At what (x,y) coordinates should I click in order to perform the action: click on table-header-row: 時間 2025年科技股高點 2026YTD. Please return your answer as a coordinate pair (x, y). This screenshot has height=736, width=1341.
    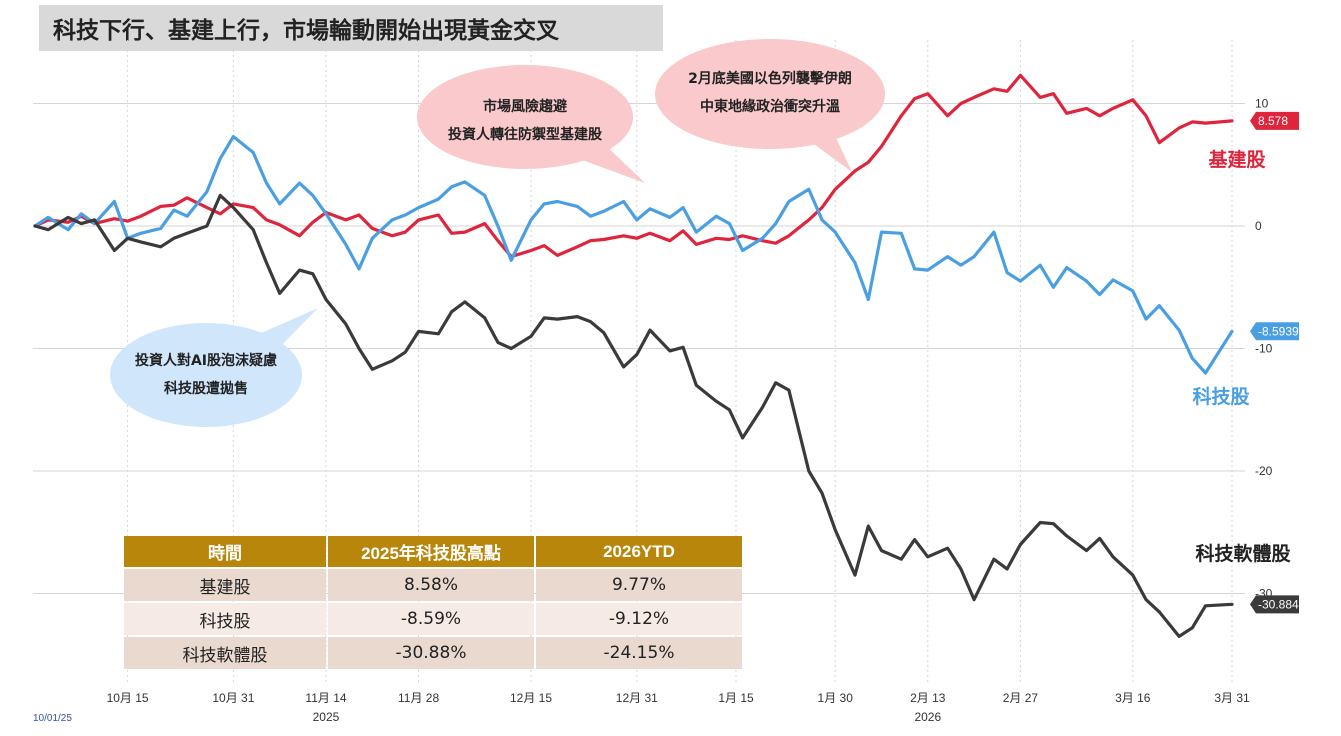
    Looking at the image, I should click on (433, 551).